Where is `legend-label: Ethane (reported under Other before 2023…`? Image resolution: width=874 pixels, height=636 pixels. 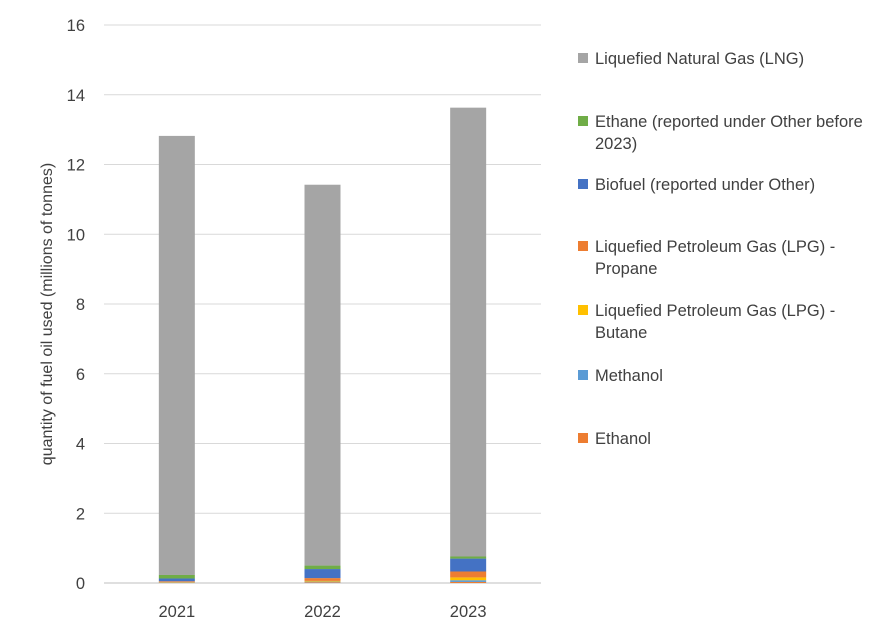
legend-label: Ethane (reported under Other before 2023… is located at coordinates (729, 133).